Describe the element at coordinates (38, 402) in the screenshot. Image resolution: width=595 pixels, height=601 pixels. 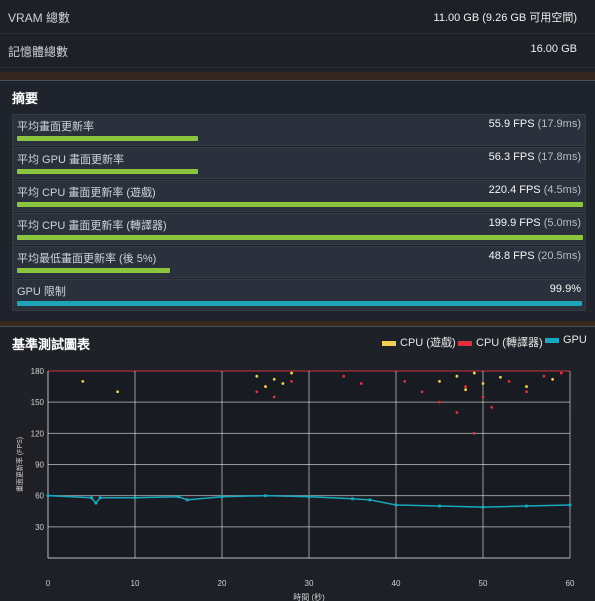
I see `y-tick-label: 150` at that location.